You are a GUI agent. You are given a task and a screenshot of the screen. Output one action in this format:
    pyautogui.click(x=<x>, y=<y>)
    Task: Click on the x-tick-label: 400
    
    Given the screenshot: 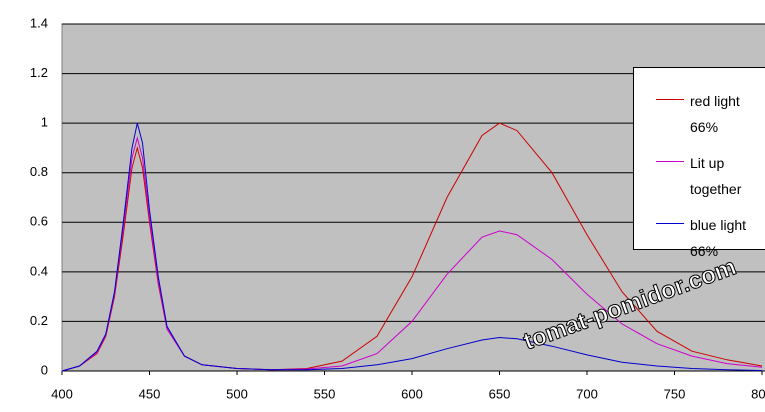 What is the action you would take?
    pyautogui.click(x=62, y=393)
    